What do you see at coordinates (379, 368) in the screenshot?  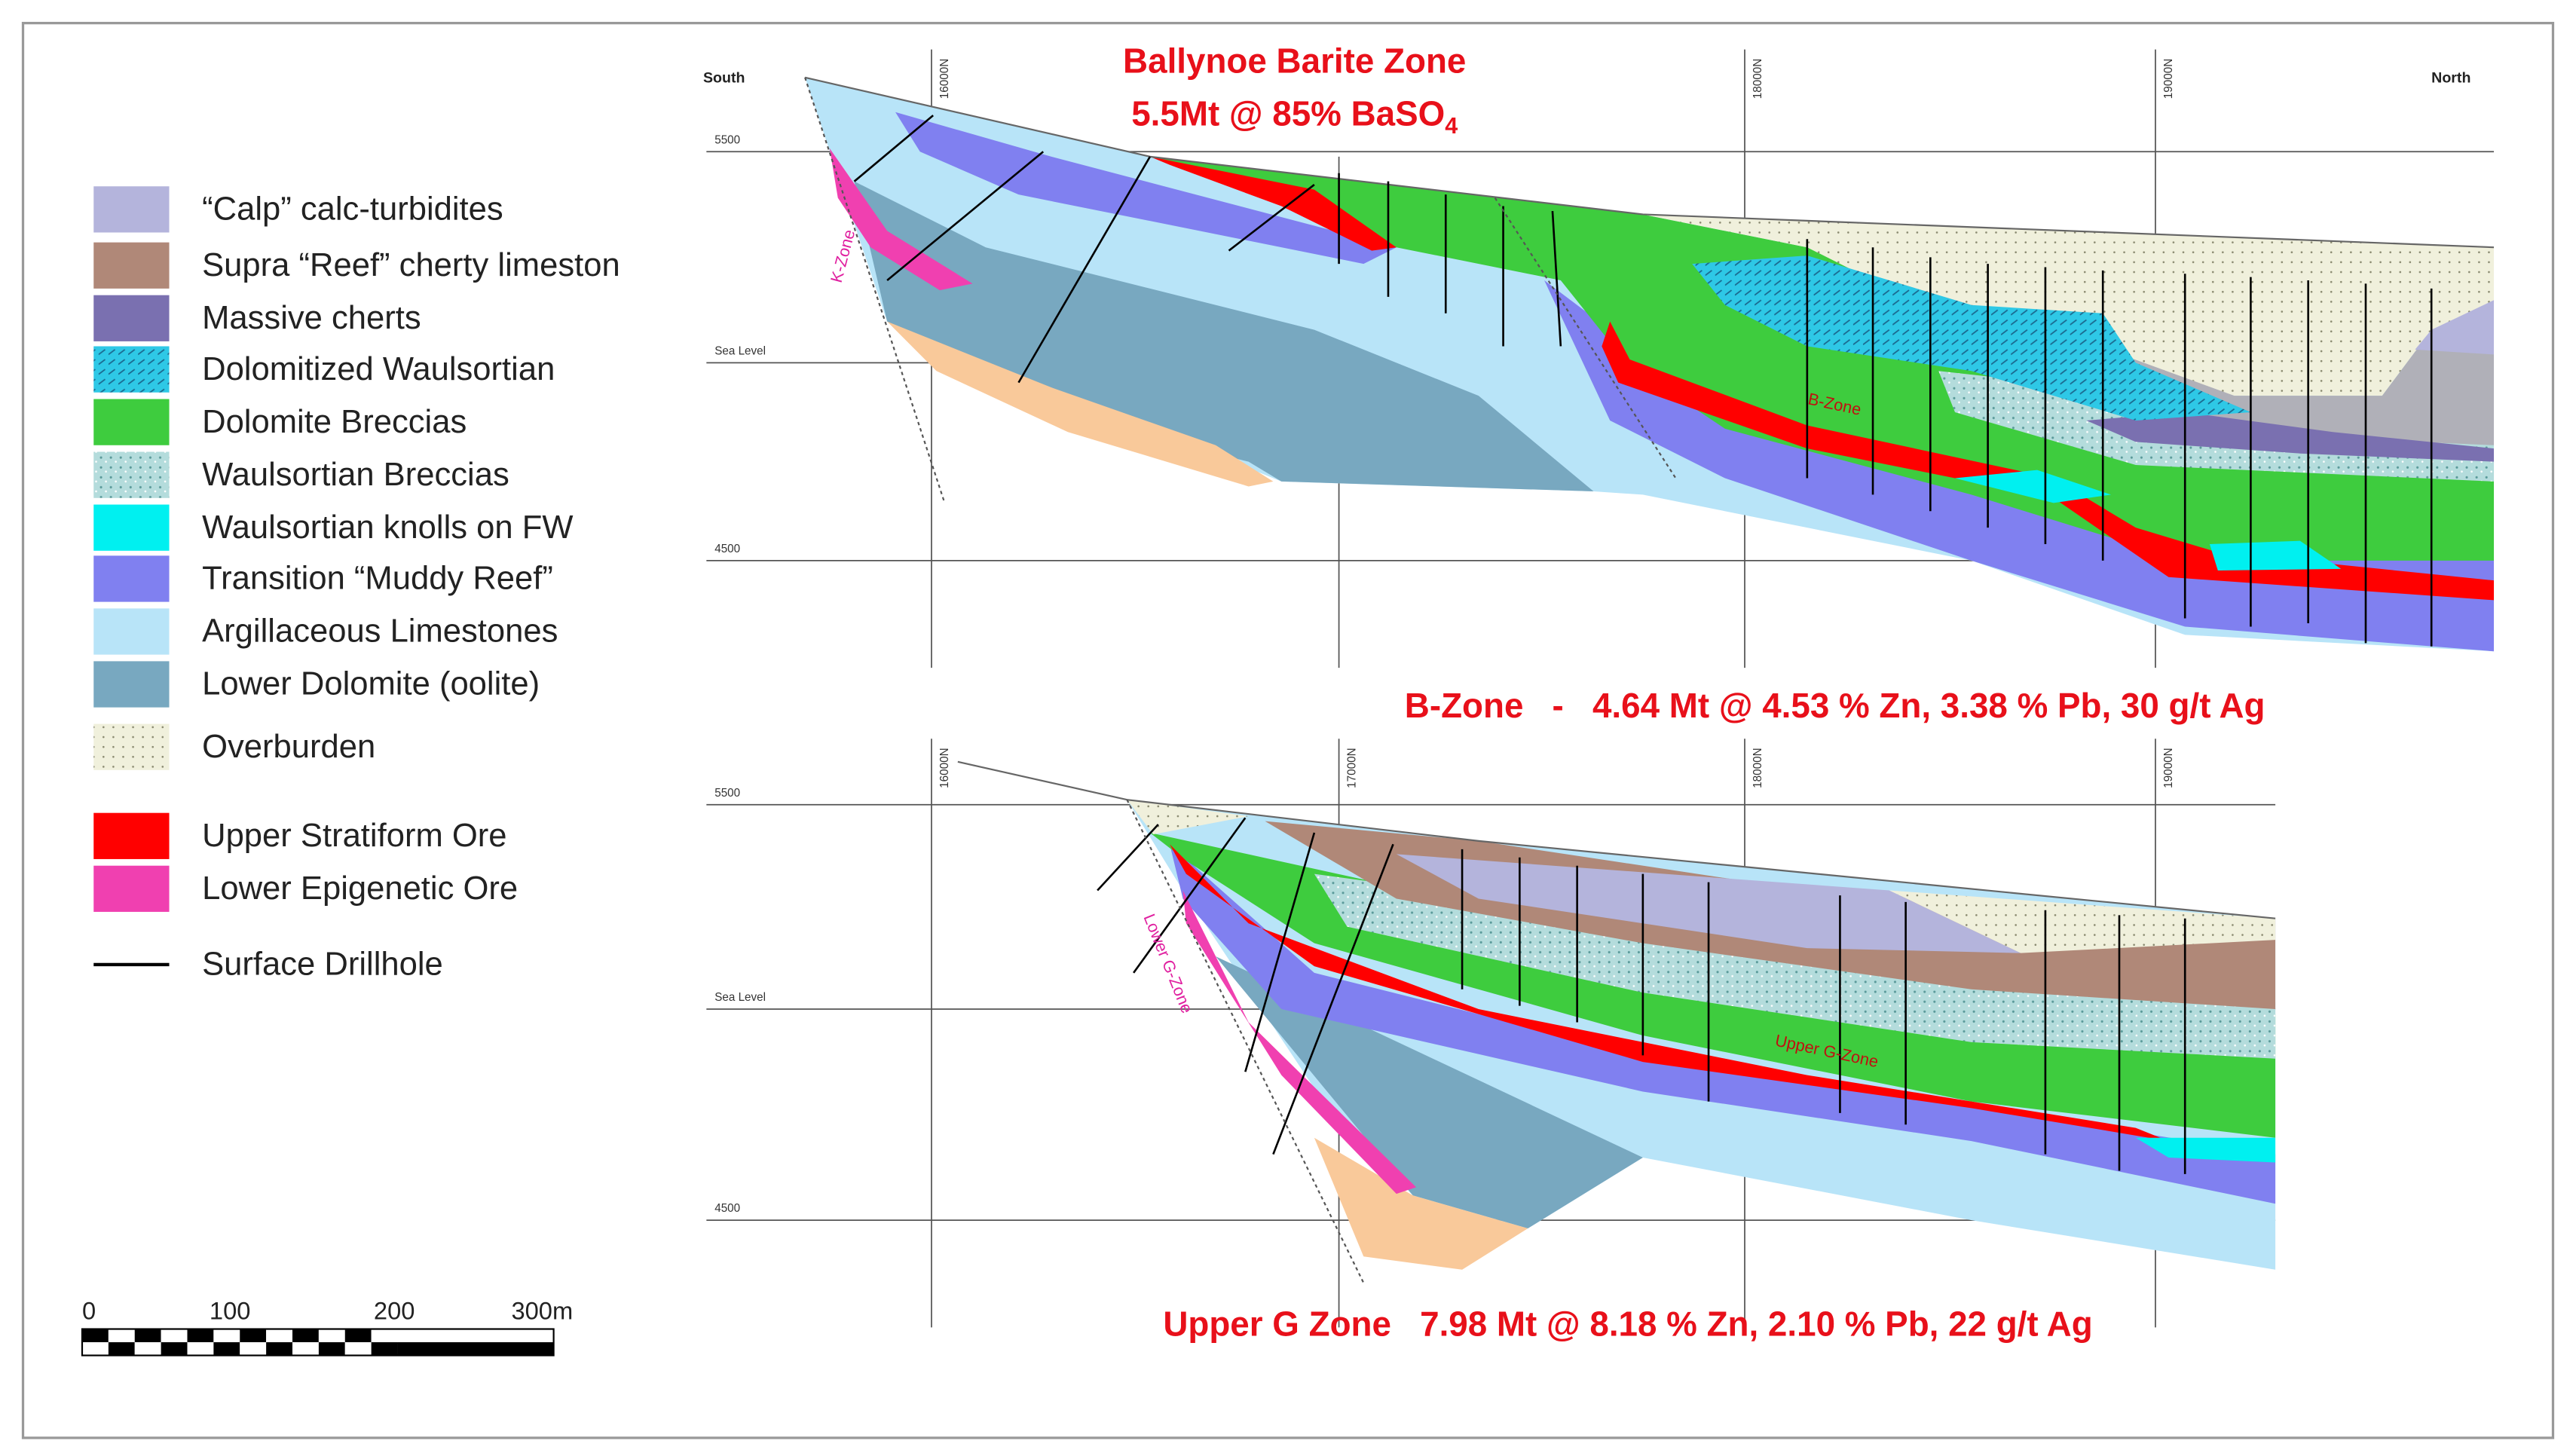 I see `legend-label: Dolomitized Waulsortian` at bounding box center [379, 368].